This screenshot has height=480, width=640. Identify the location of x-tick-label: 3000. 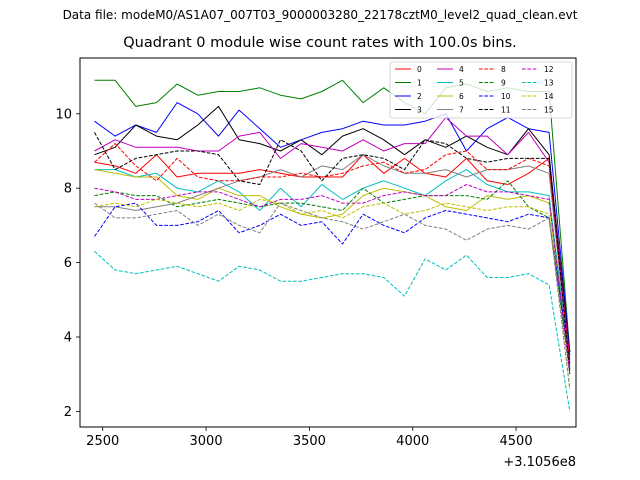
(206, 441).